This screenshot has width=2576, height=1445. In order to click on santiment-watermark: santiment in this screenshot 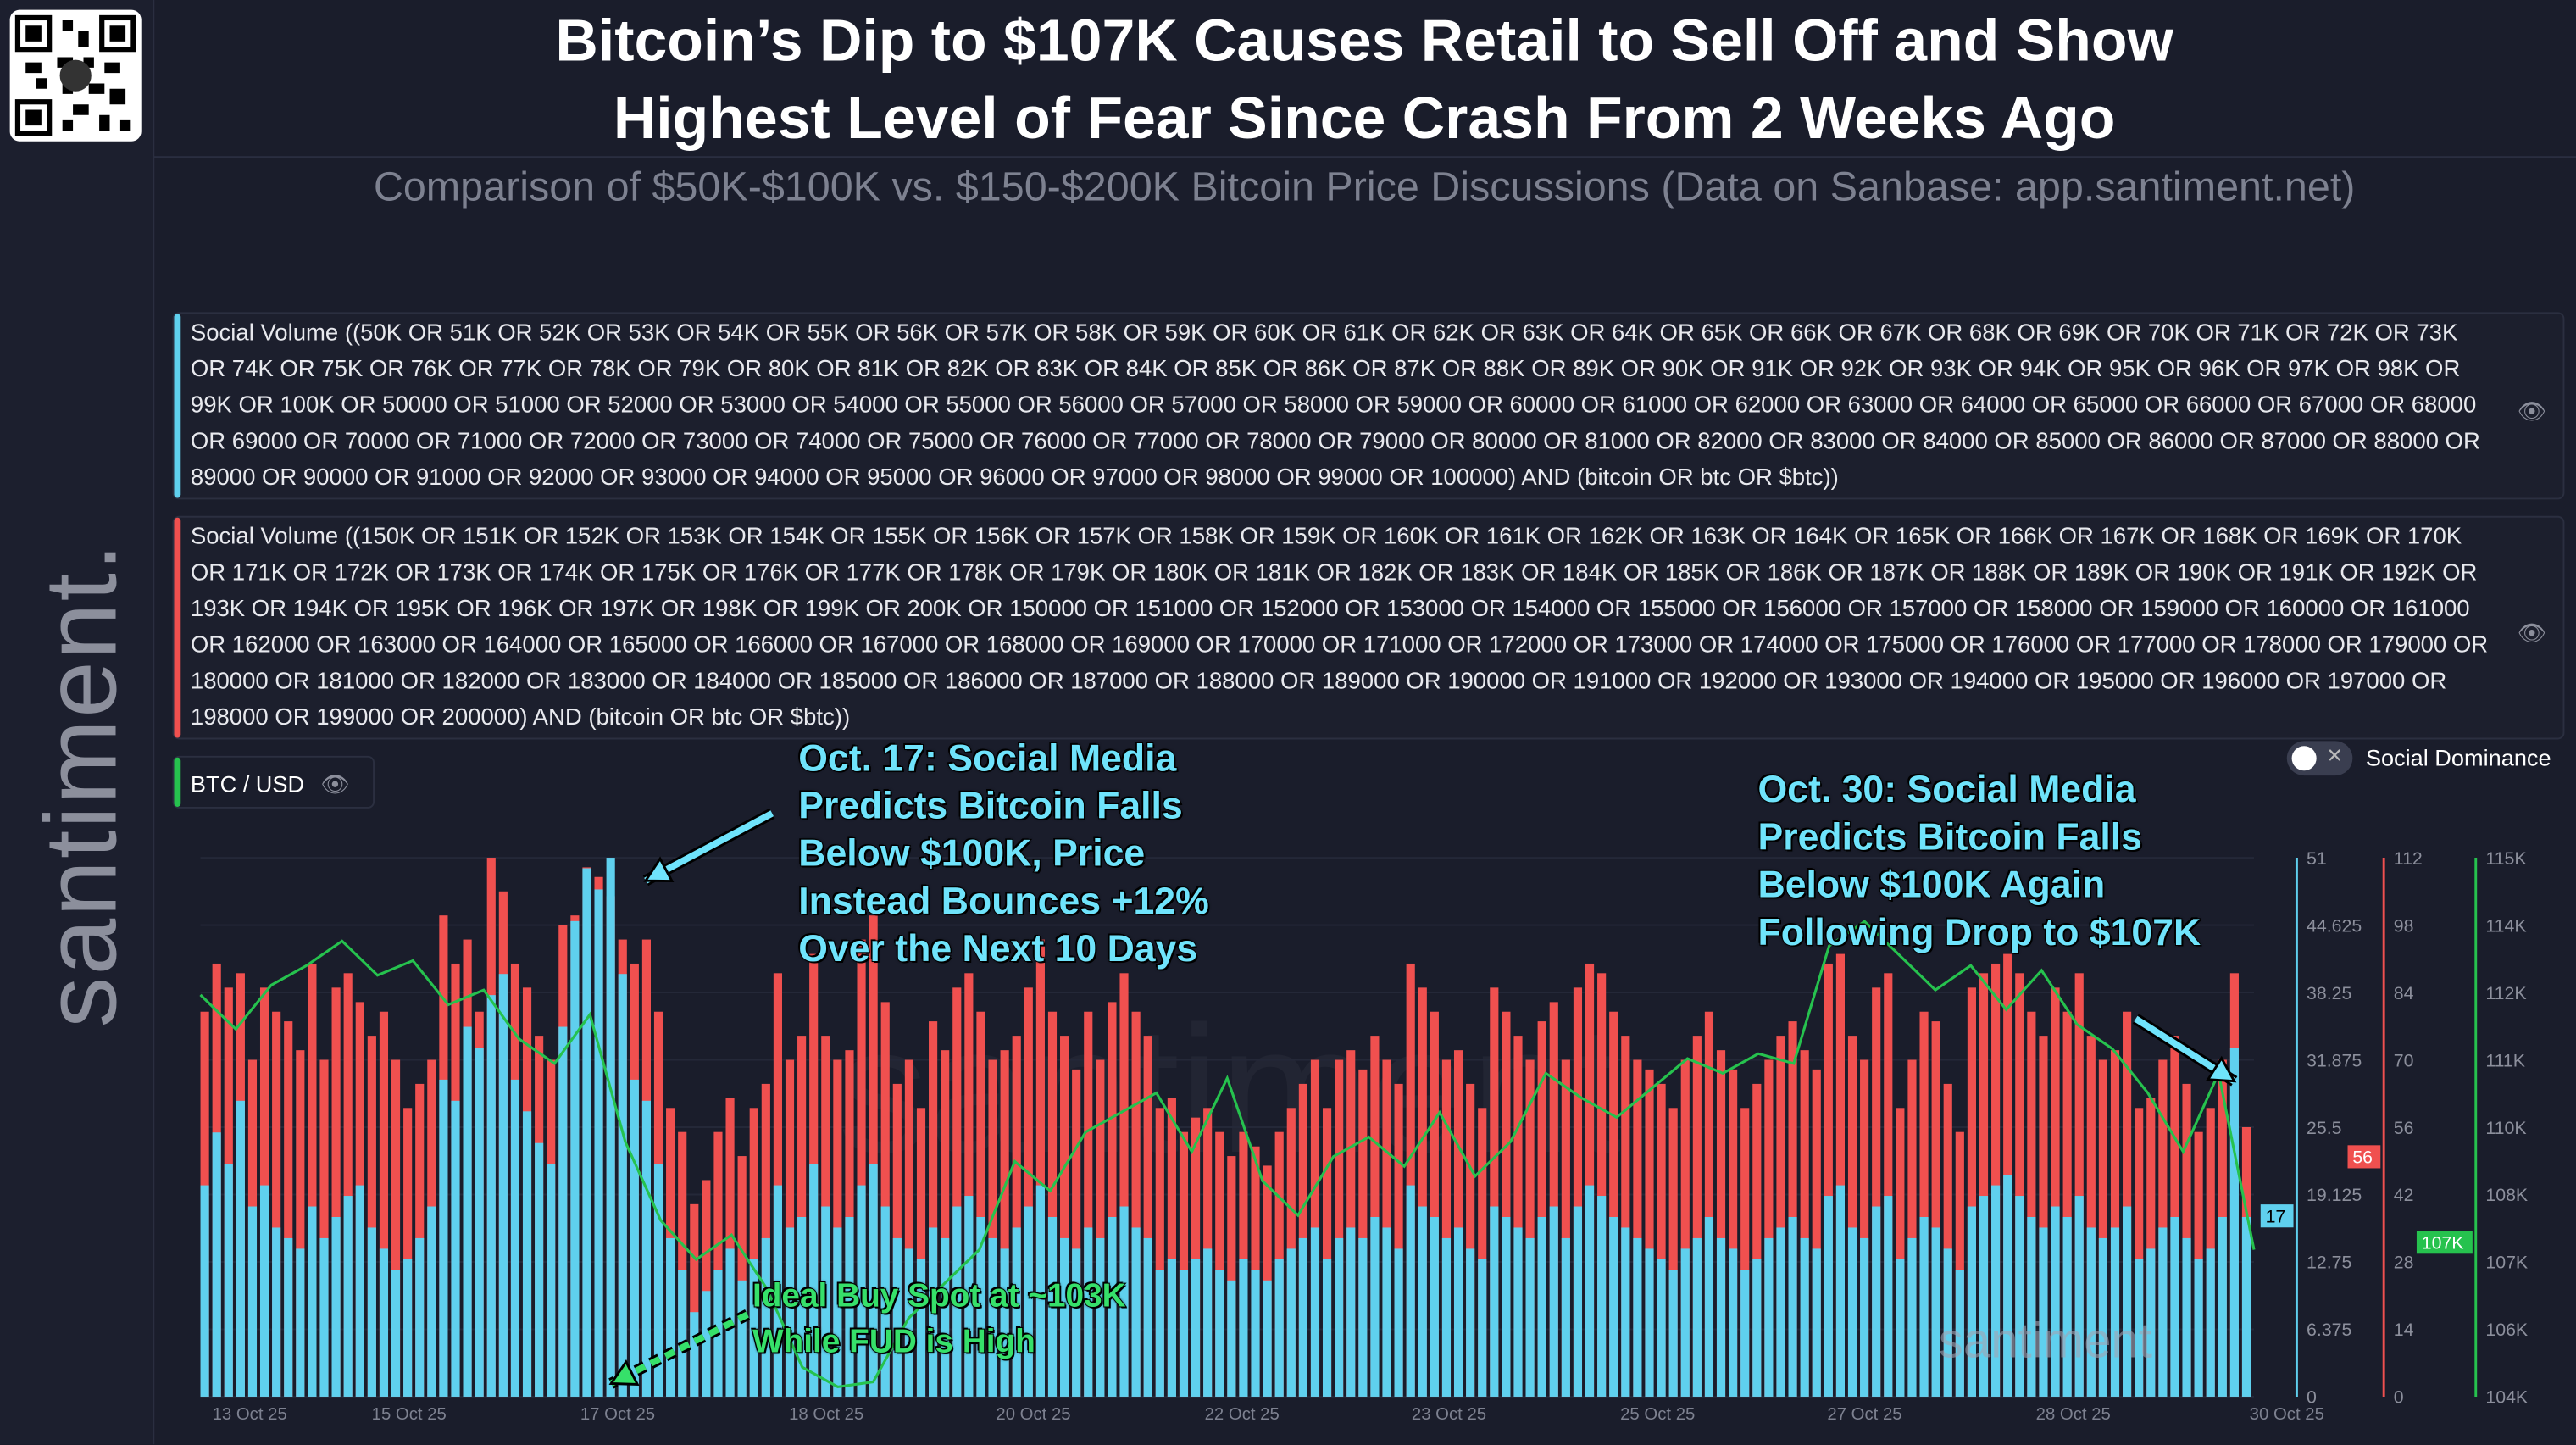, I will do `click(2045, 1342)`.